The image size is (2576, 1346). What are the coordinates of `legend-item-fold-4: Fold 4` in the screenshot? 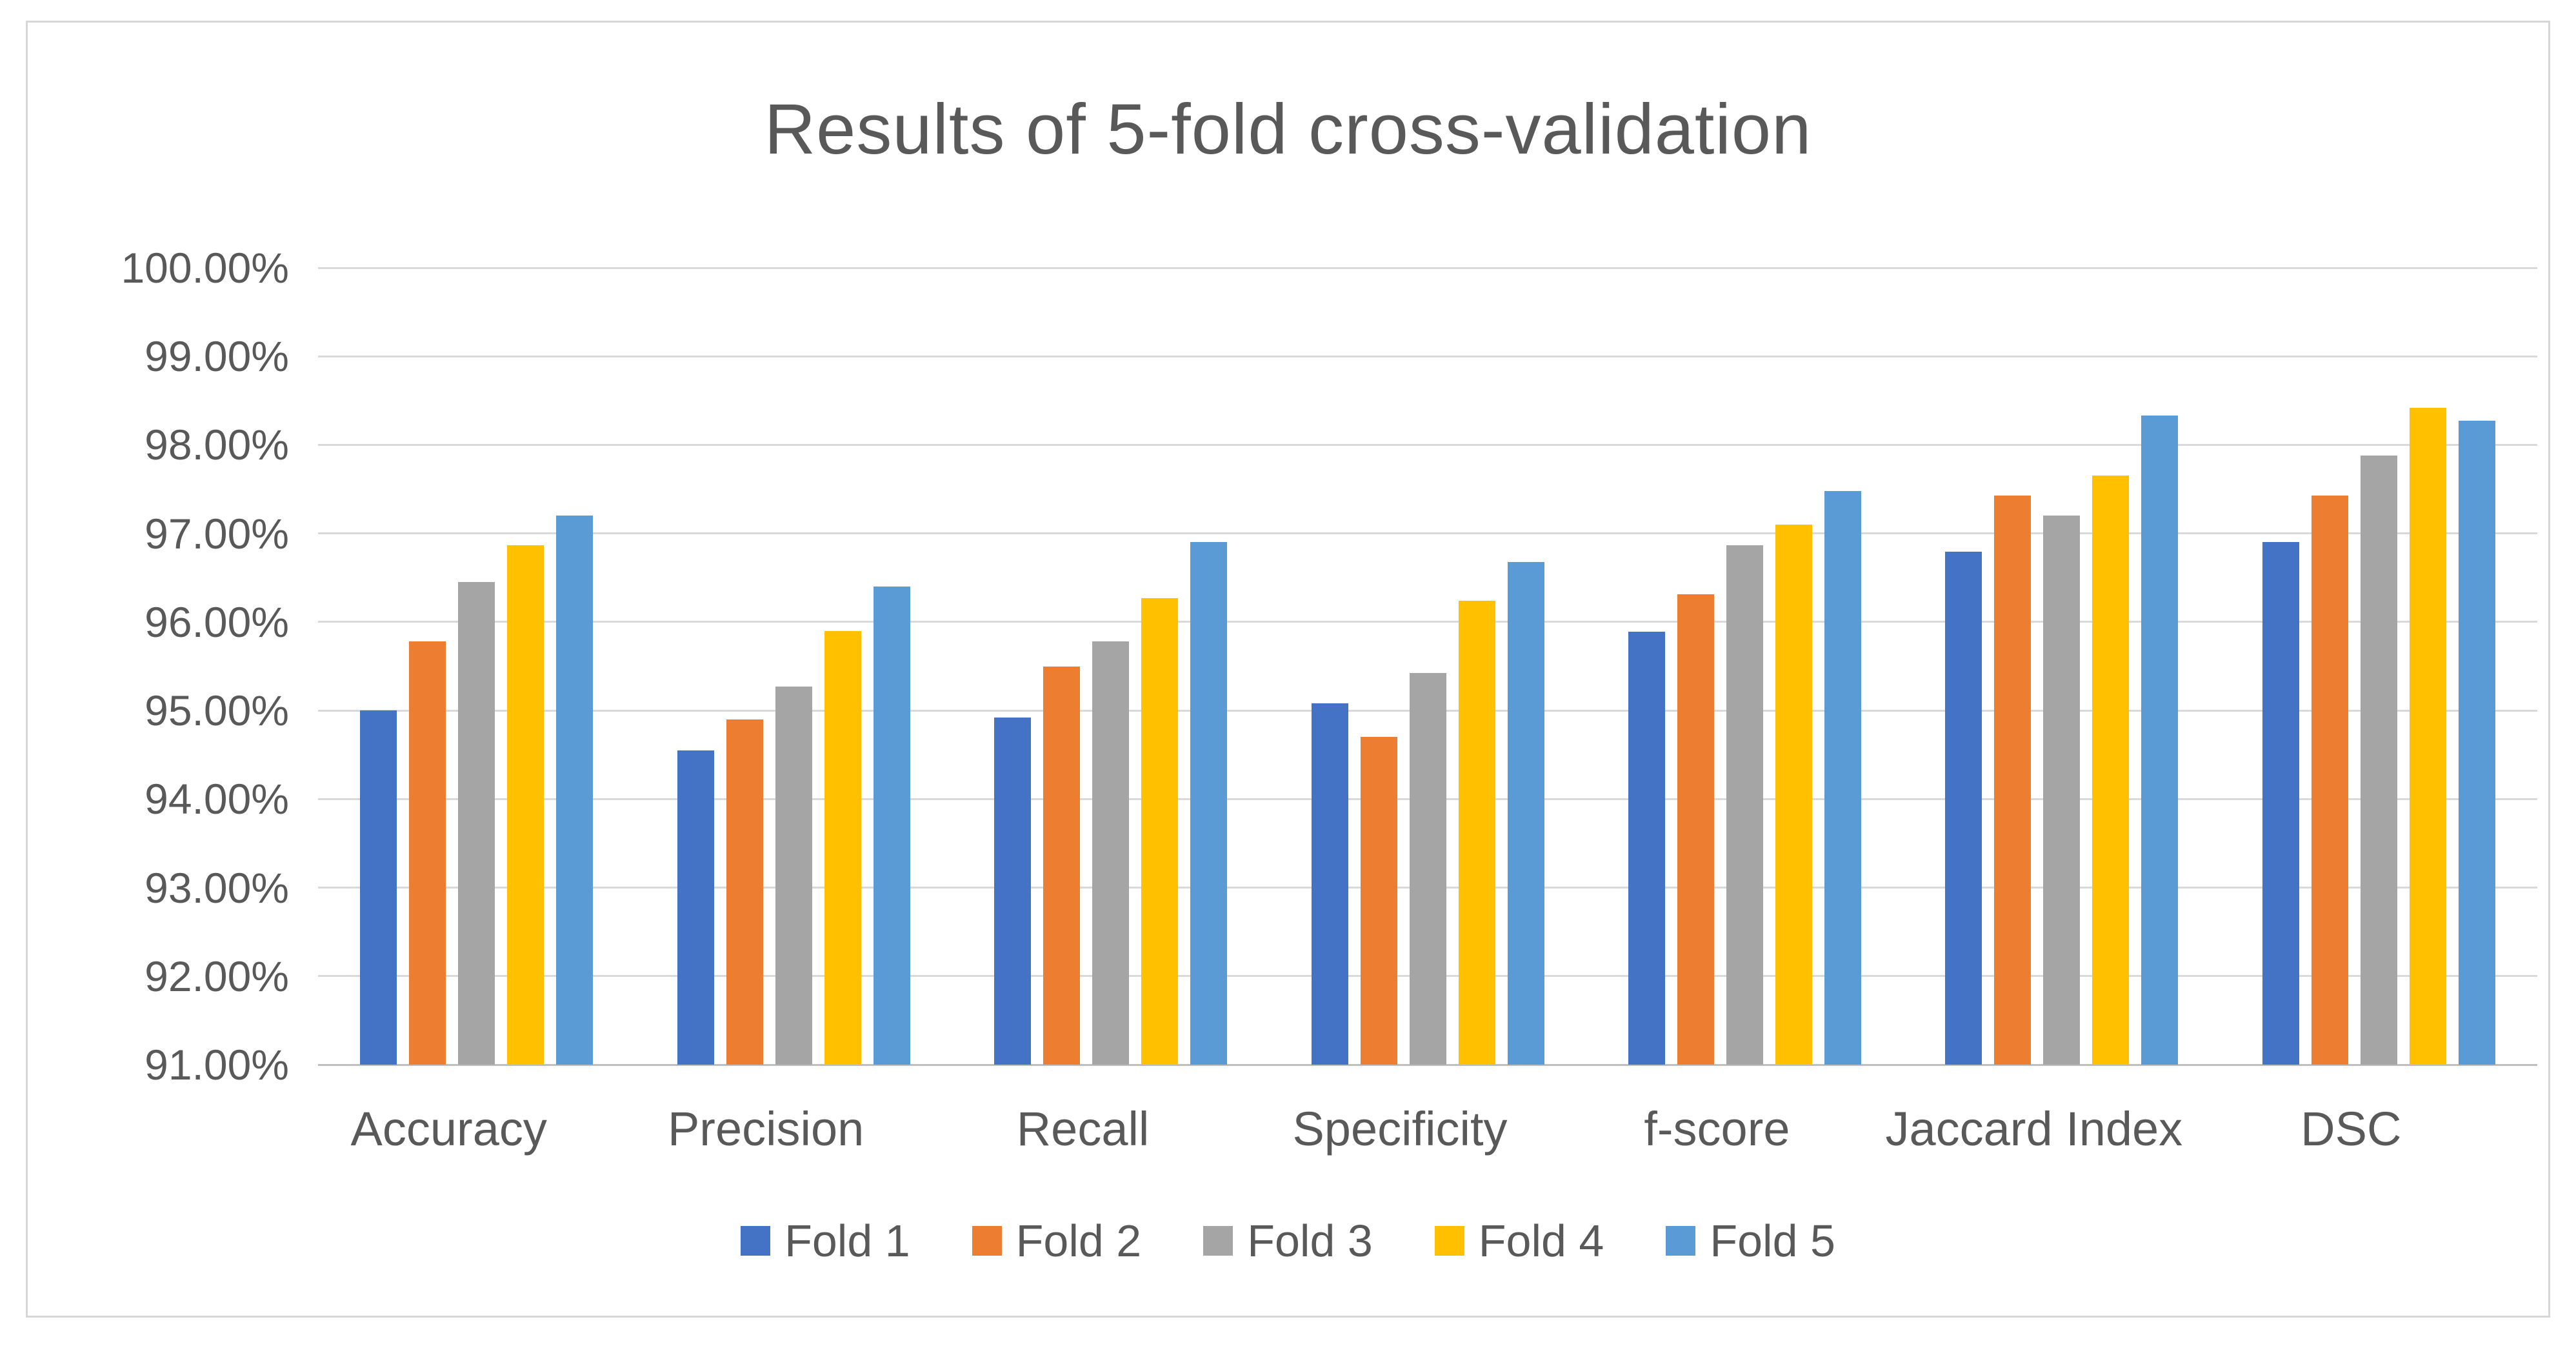 It's located at (1519, 1241).